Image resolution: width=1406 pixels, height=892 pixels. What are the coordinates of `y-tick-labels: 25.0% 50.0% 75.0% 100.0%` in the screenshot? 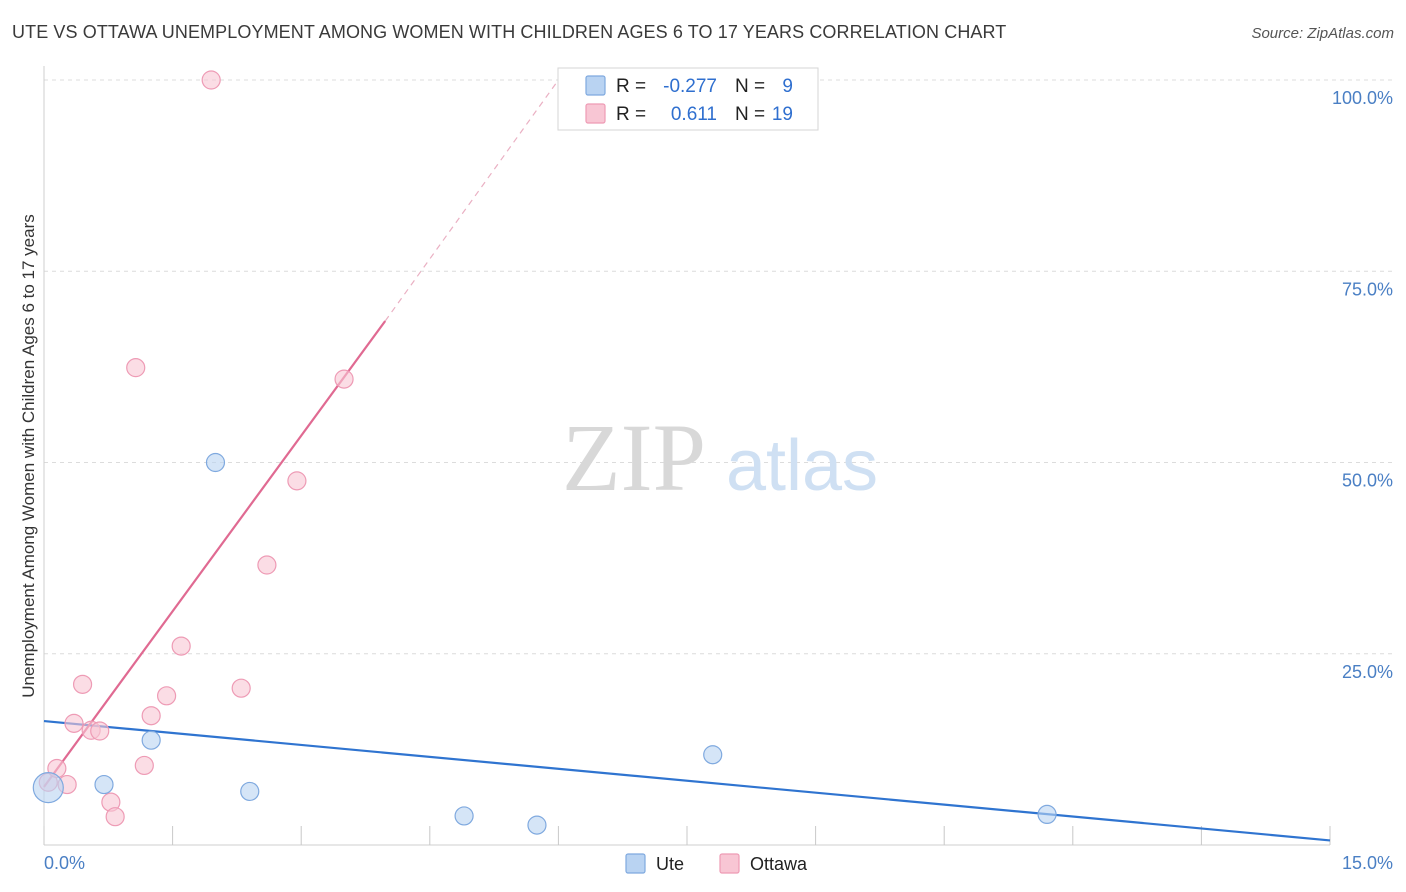 It's located at (1362, 385).